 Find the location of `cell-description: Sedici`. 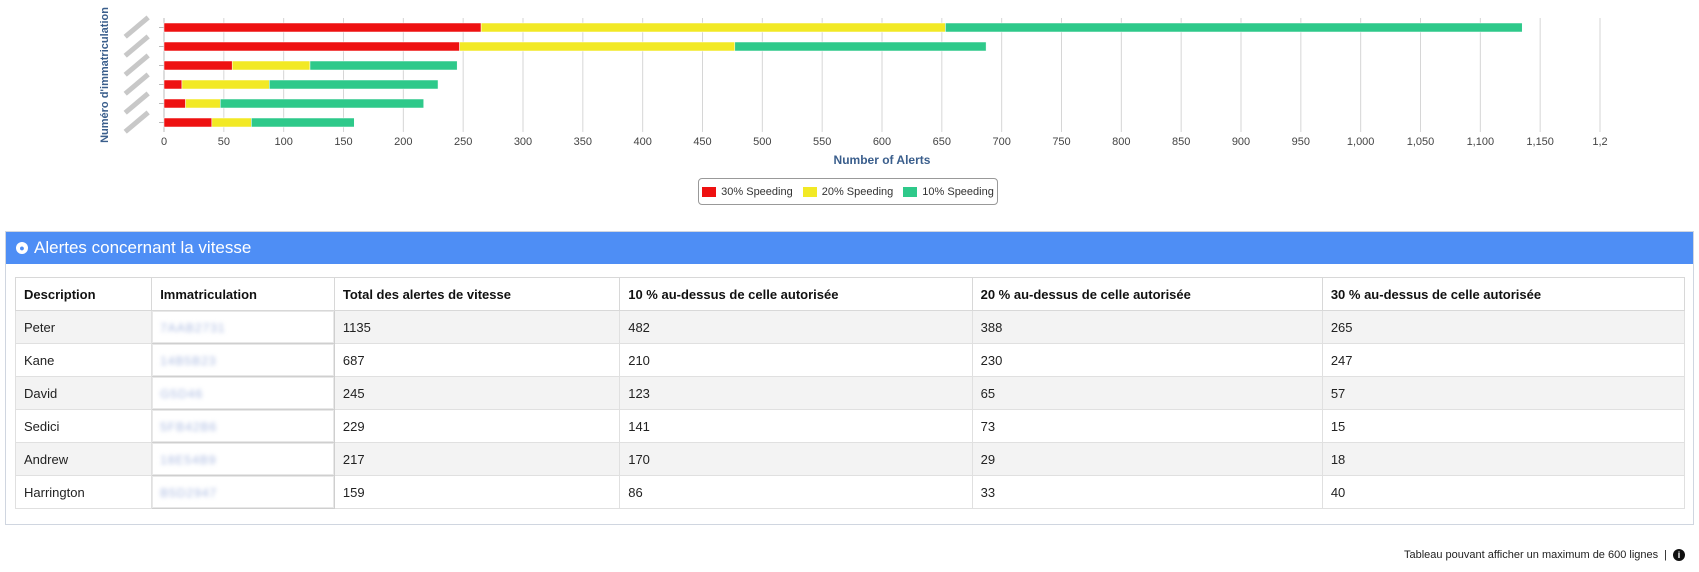

cell-description: Sedici is located at coordinates (83, 426).